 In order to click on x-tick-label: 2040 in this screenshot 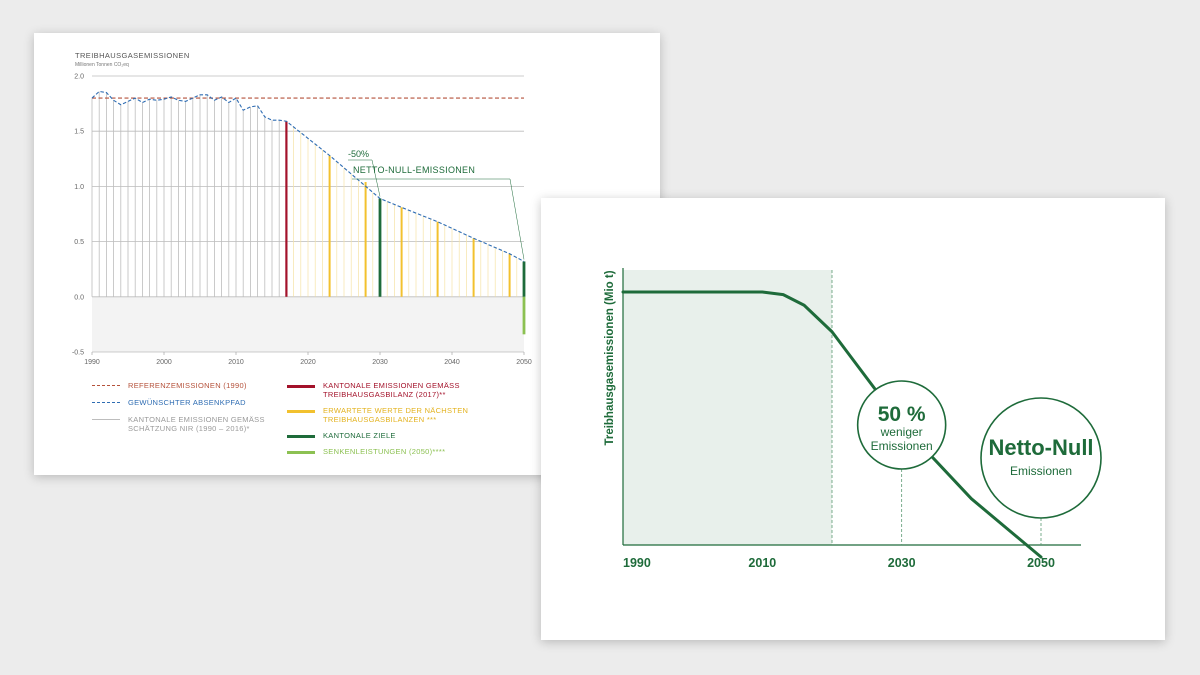, I will do `click(452, 362)`.